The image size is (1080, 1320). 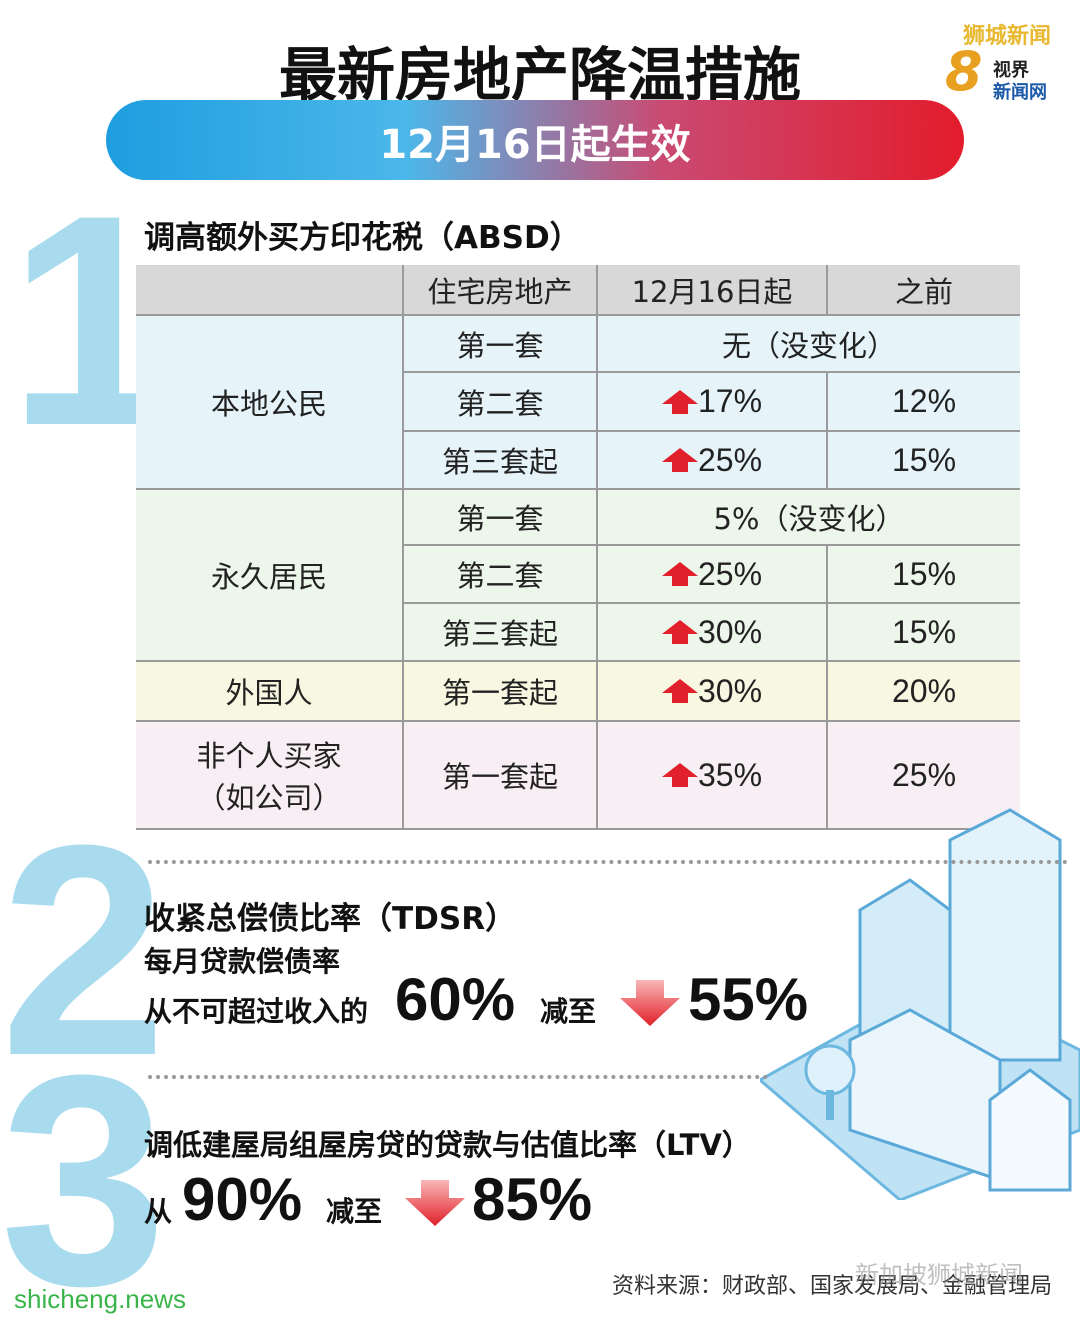 I want to click on section-number: 3, so click(x=83, y=1166).